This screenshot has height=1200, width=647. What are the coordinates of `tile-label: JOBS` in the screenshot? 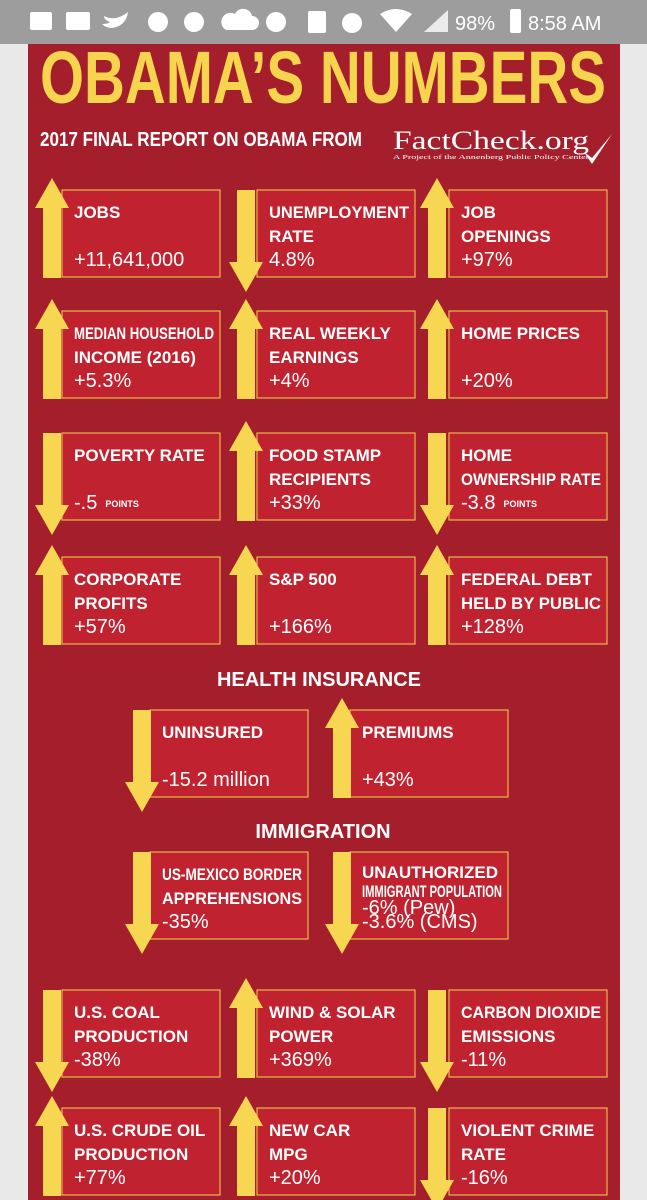 It's located at (97, 212).